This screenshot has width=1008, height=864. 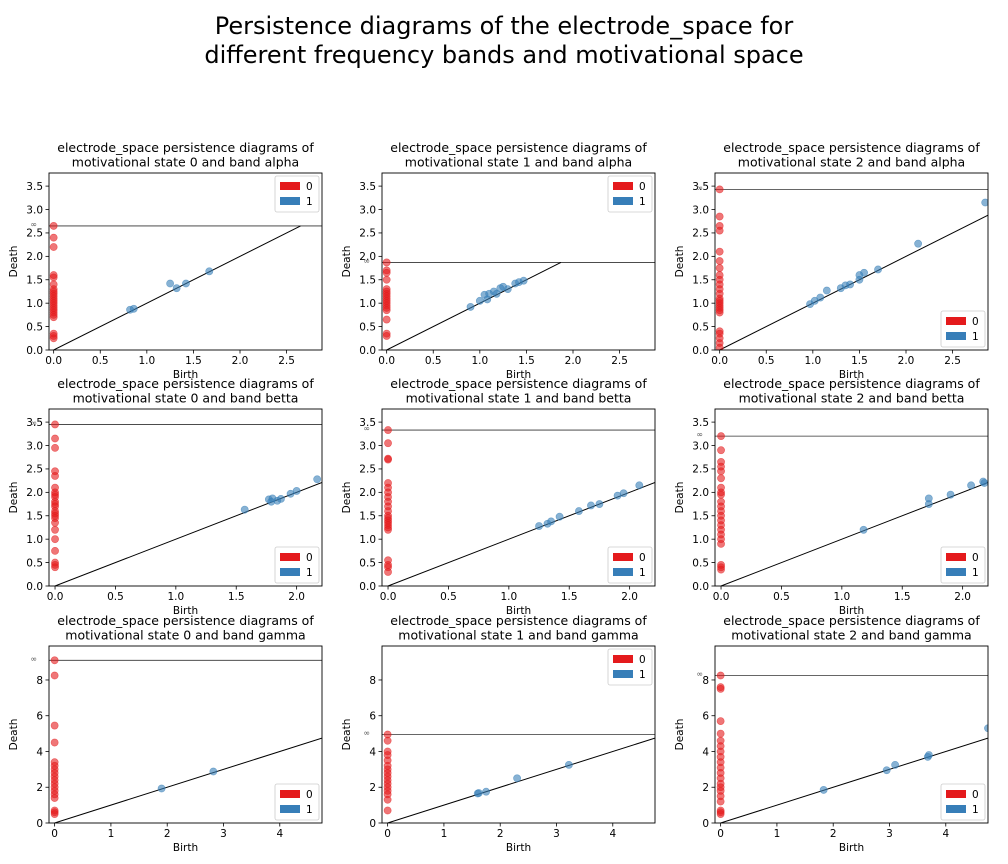 What do you see at coordinates (39, 752) in the screenshot?
I see `y-tick-label: 4` at bounding box center [39, 752].